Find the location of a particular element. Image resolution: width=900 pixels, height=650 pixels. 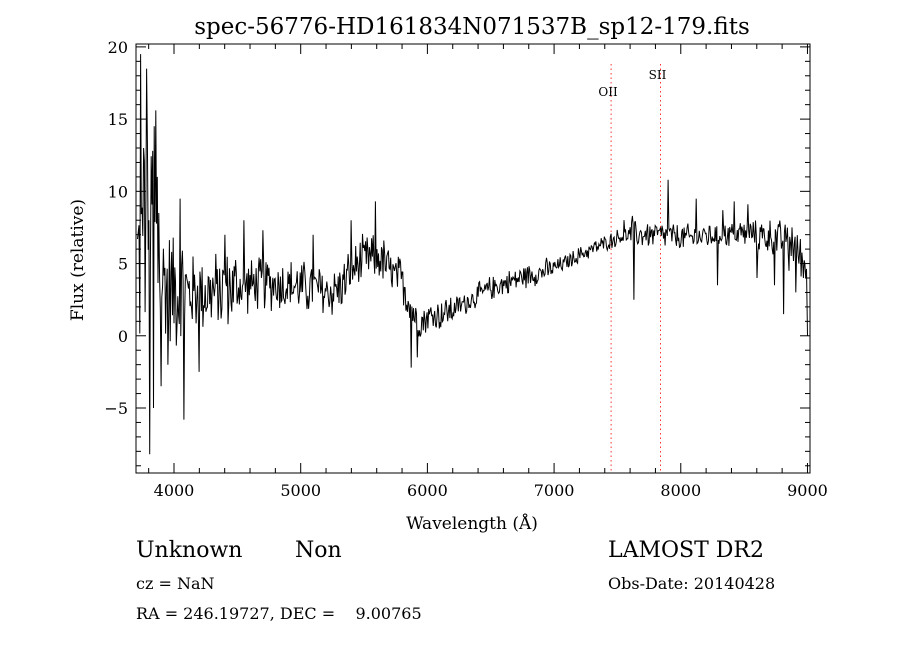

x-tick-label: 8000 is located at coordinates (680, 490).